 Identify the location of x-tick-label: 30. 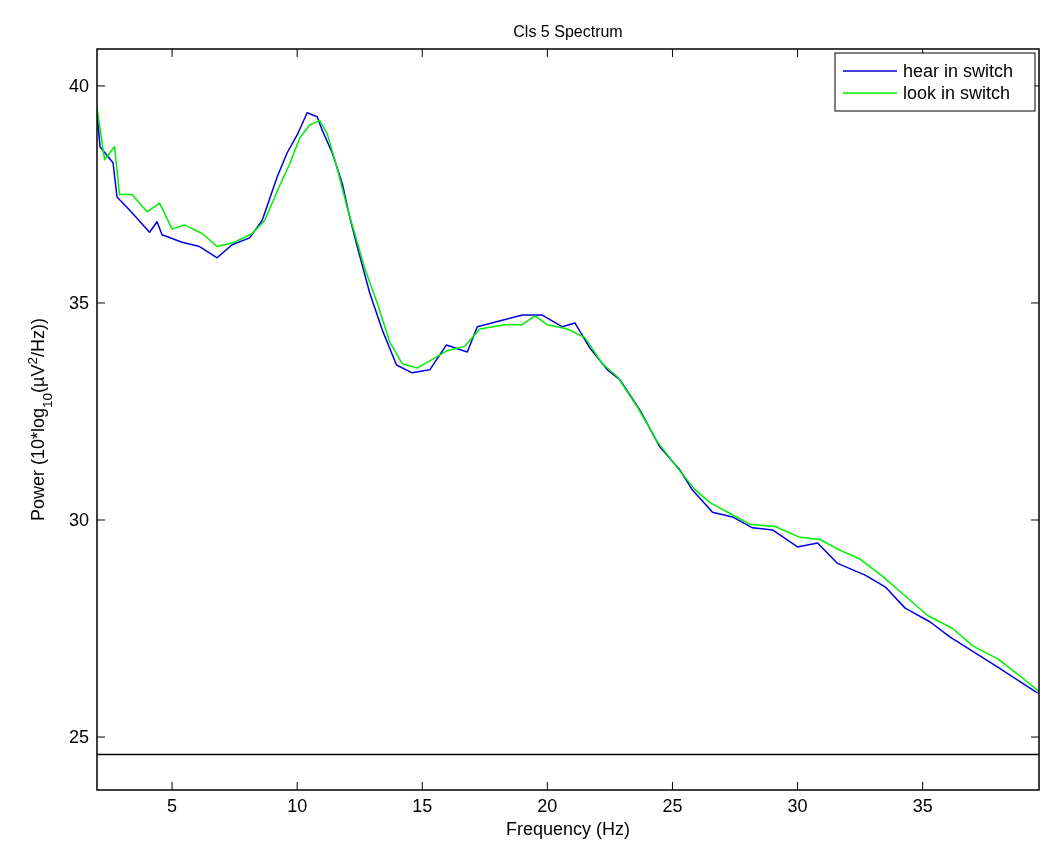
(797, 806).